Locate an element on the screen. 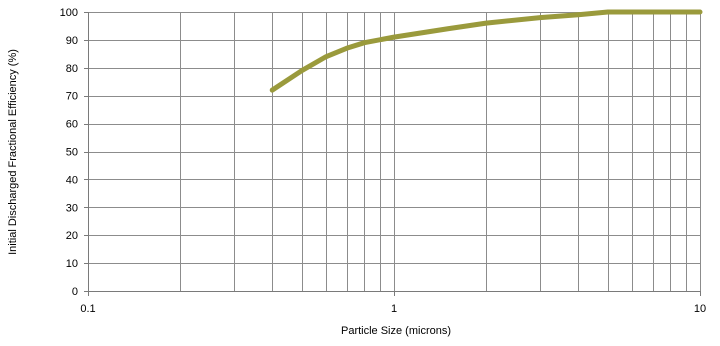  y-tick-label: 10 is located at coordinates (72, 264).